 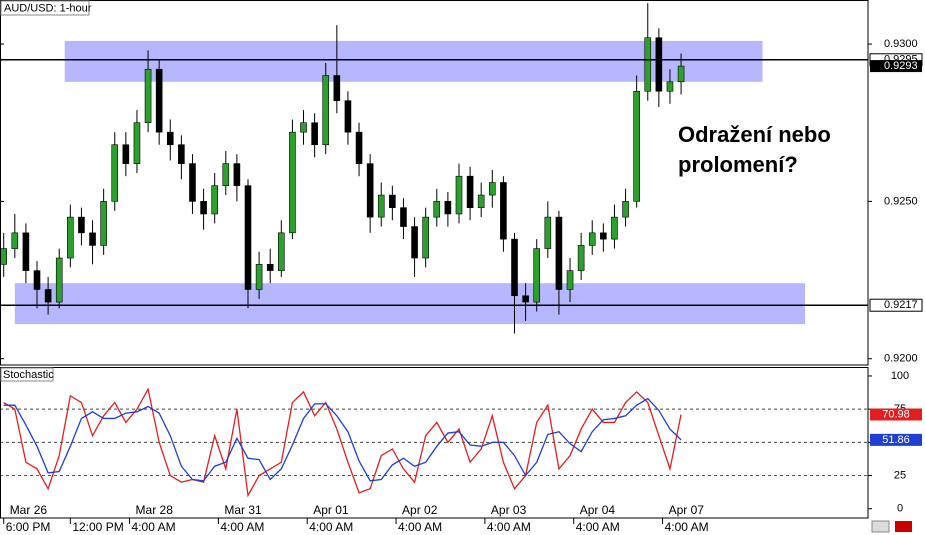 I want to click on price-tag-label: 0.9293, so click(x=901, y=66).